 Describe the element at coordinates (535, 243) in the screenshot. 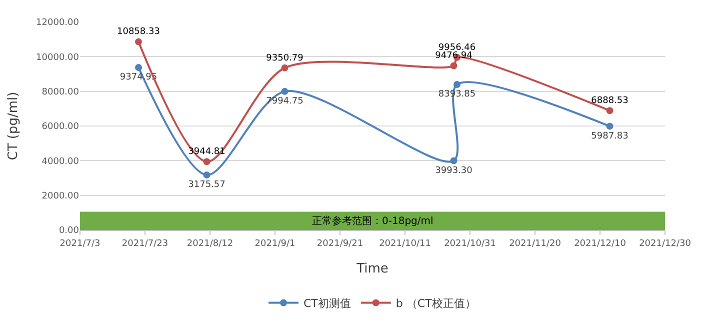

I see `x-tick-label: 2021/11/20` at that location.